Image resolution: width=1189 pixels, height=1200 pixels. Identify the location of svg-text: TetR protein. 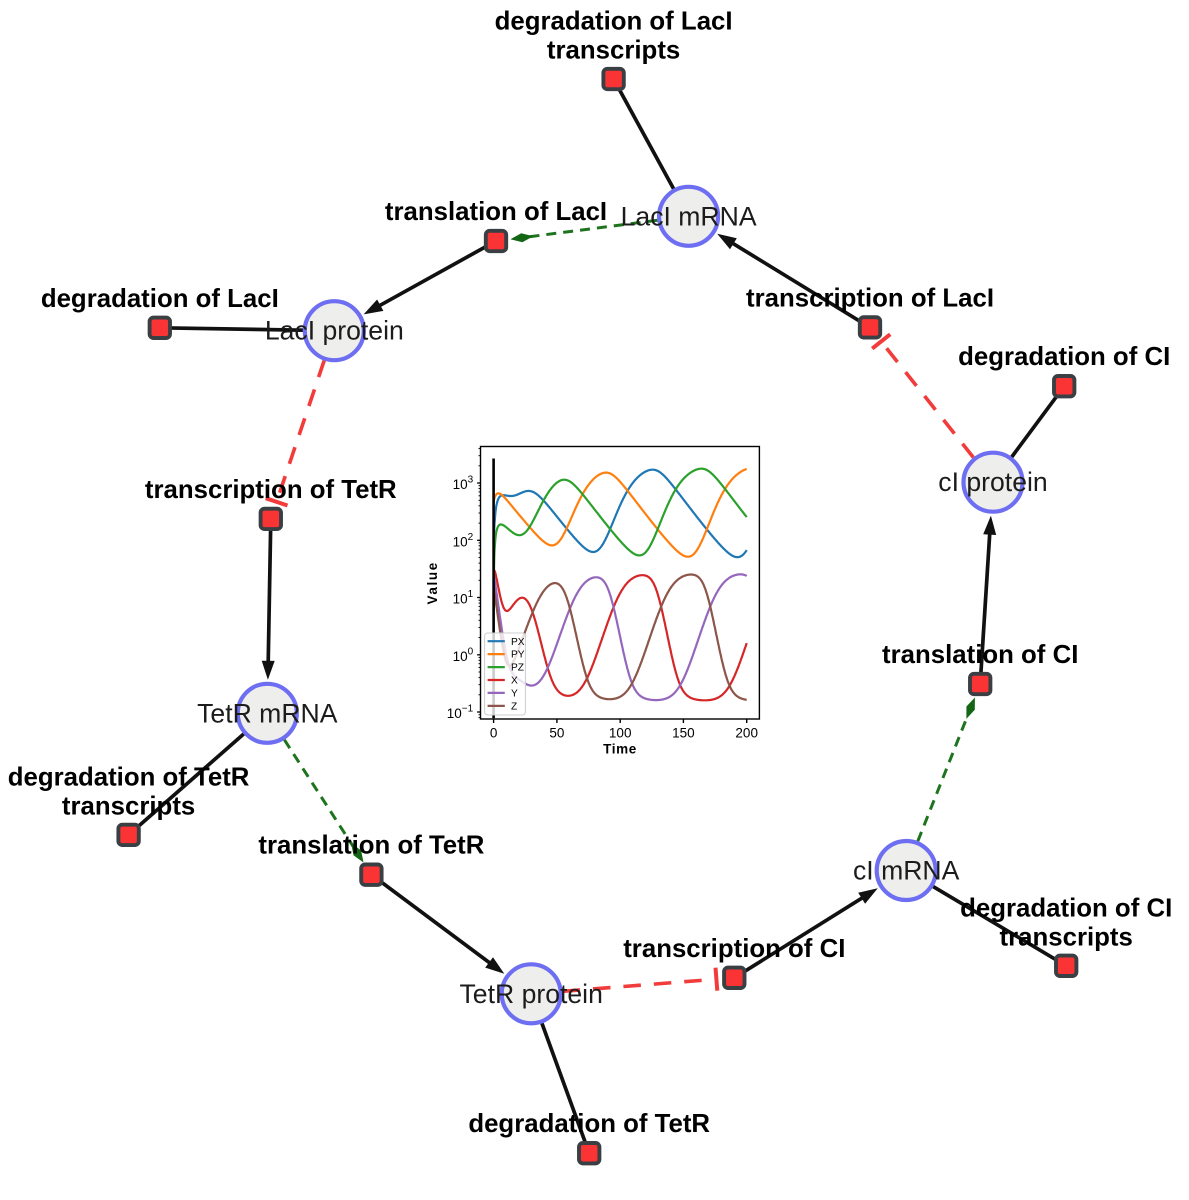
(531, 994).